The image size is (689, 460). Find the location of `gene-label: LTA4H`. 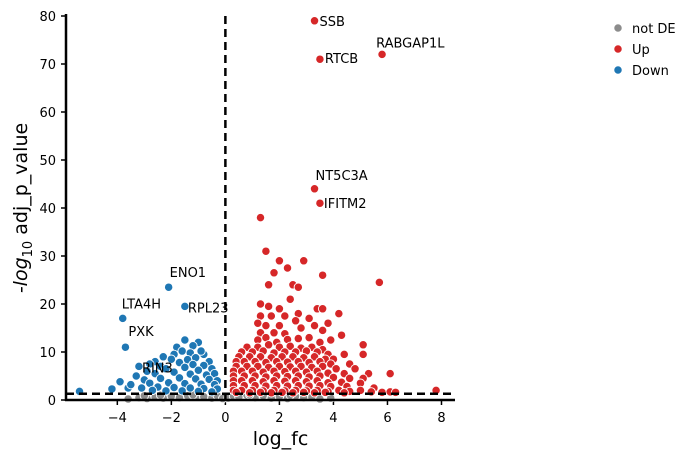

gene-label: LTA4H is located at coordinates (141, 304).